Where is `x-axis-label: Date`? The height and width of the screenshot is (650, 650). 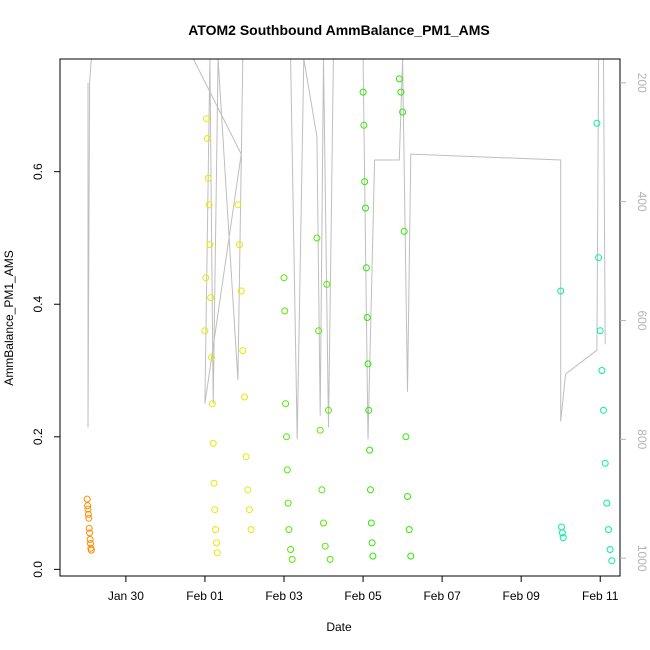
x-axis-label: Date is located at coordinates (339, 627).